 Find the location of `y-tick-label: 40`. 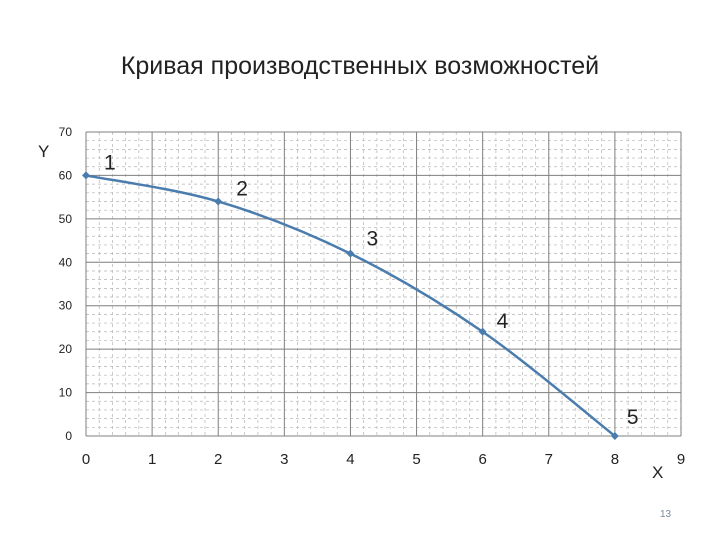

y-tick-label: 40 is located at coordinates (66, 262).